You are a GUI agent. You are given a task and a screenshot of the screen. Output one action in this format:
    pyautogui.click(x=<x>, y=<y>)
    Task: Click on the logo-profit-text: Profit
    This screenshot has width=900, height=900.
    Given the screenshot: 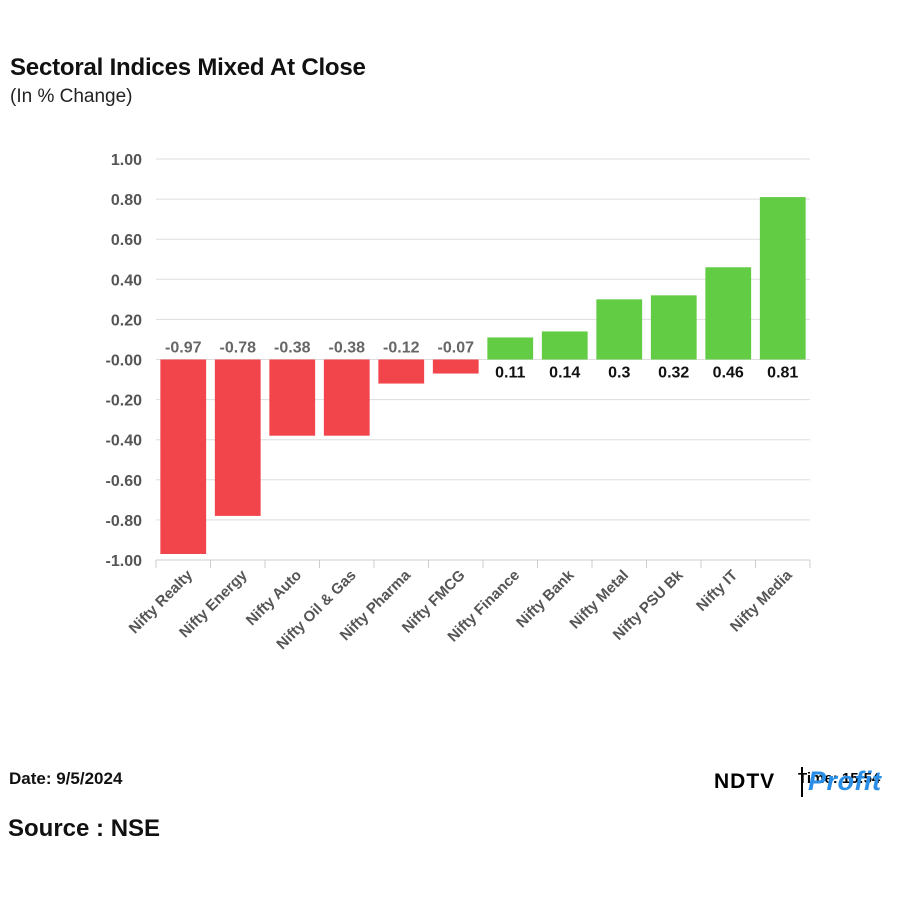 What is the action you would take?
    pyautogui.click(x=845, y=781)
    